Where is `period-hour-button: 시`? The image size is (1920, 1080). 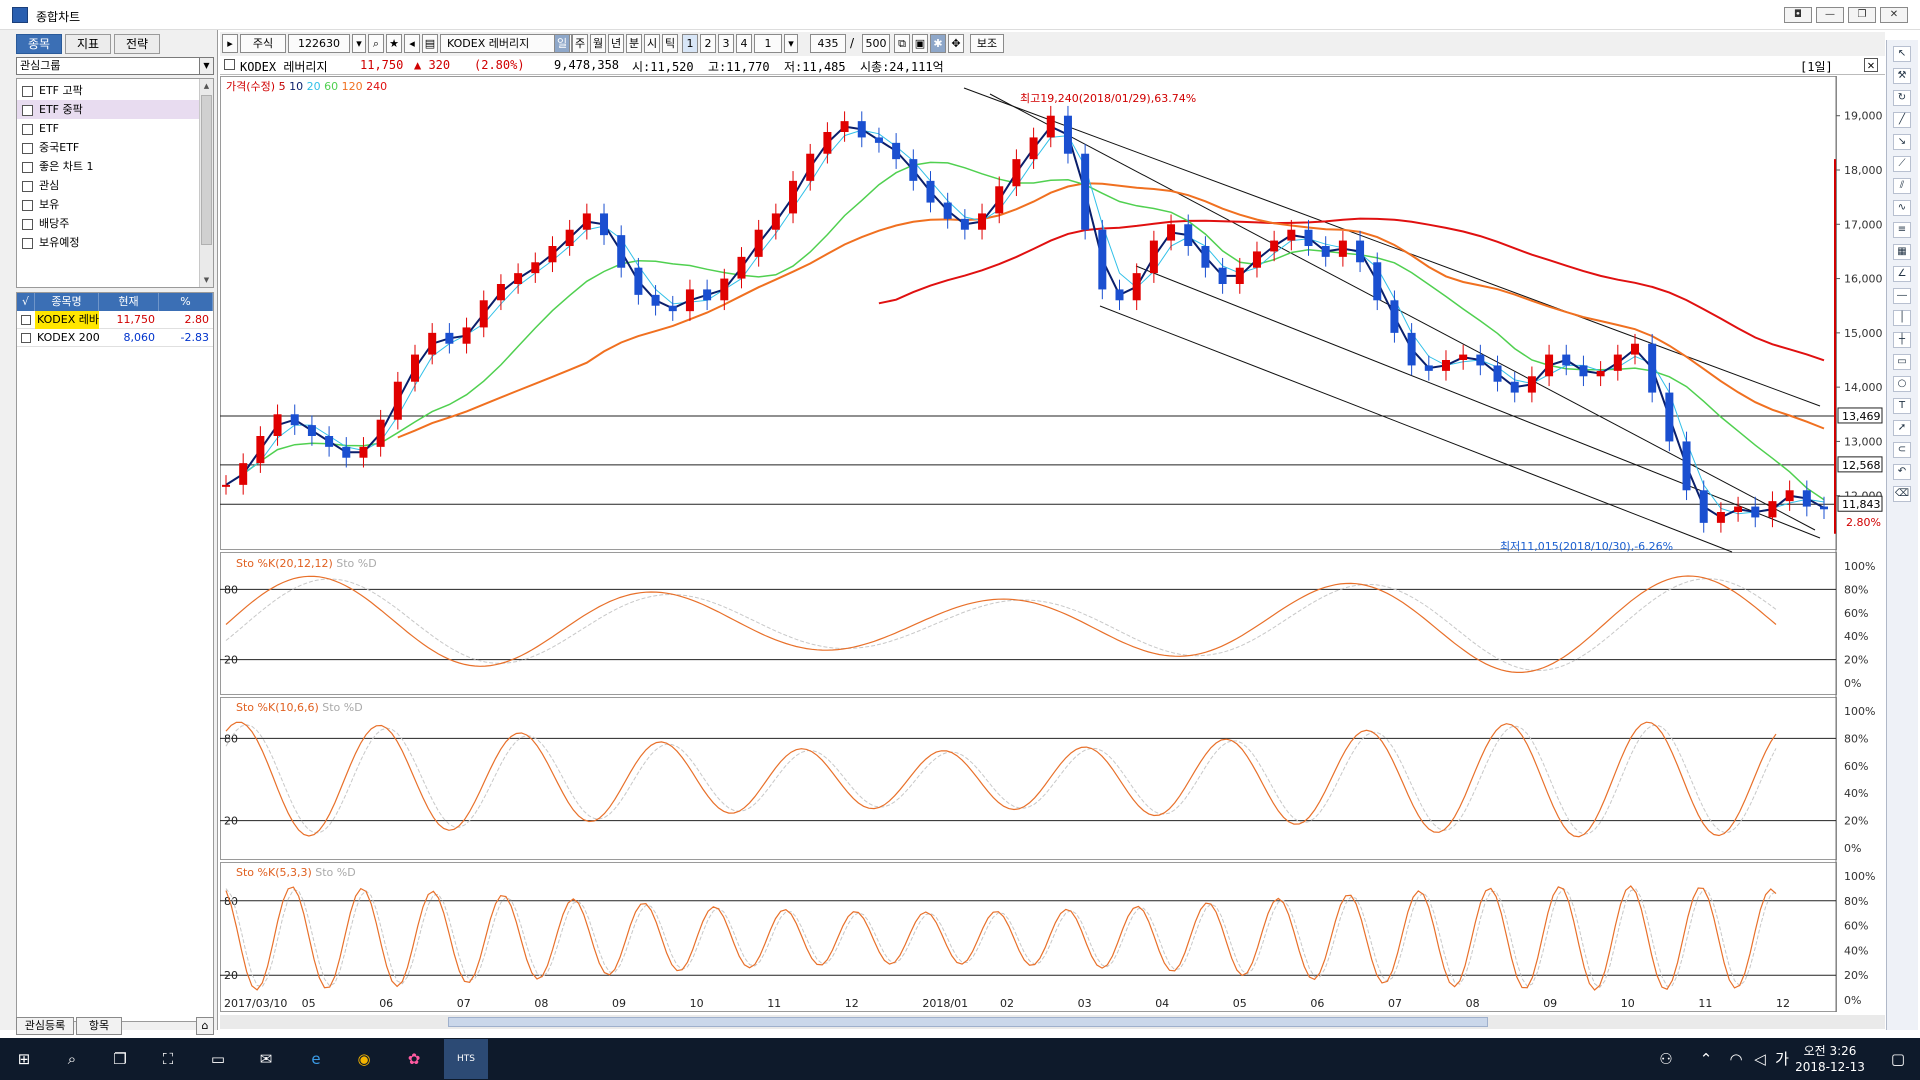
period-hour-button: 시 is located at coordinates (652, 43).